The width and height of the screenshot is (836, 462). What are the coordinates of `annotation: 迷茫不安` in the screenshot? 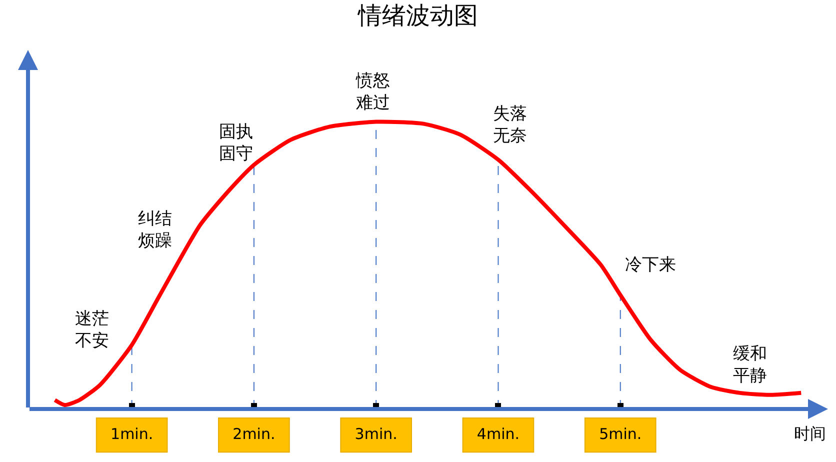 It's located at (92, 330).